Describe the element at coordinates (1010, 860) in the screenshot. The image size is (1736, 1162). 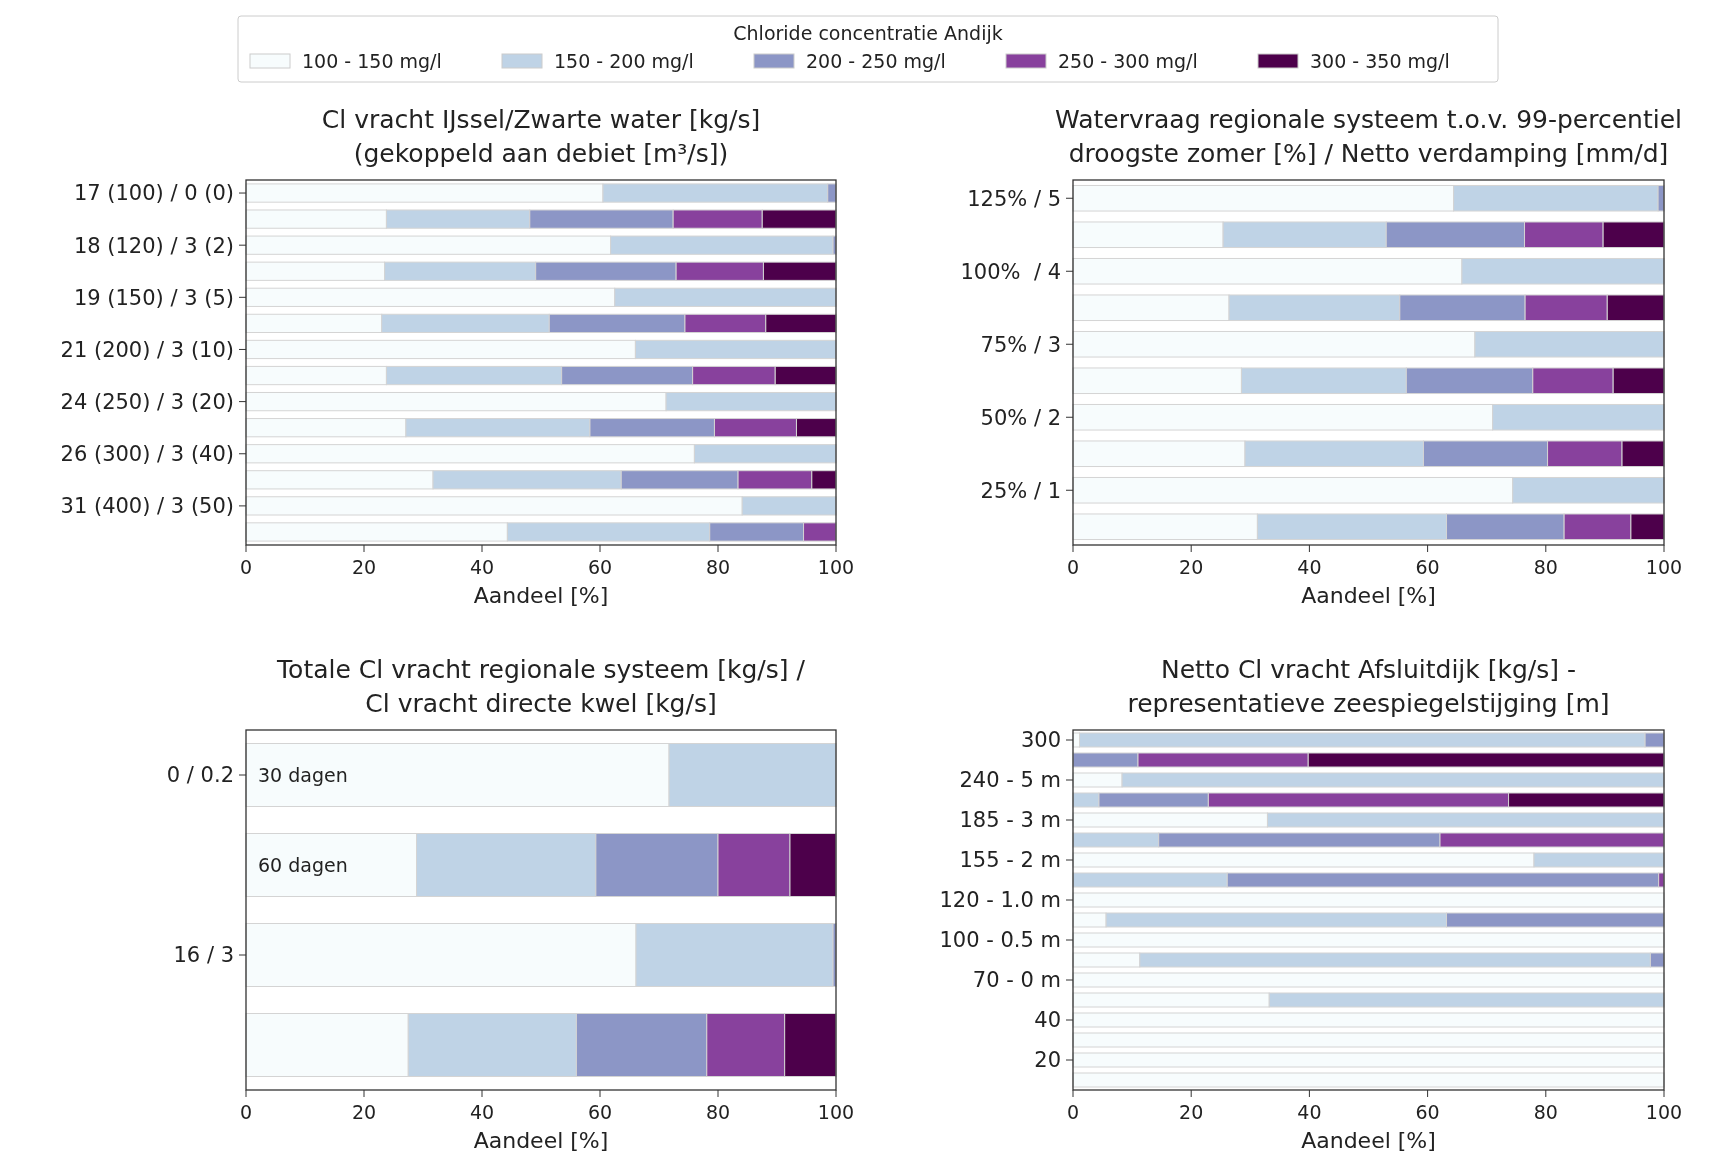
I see `y-tick-label: 155 - 2 m` at that location.